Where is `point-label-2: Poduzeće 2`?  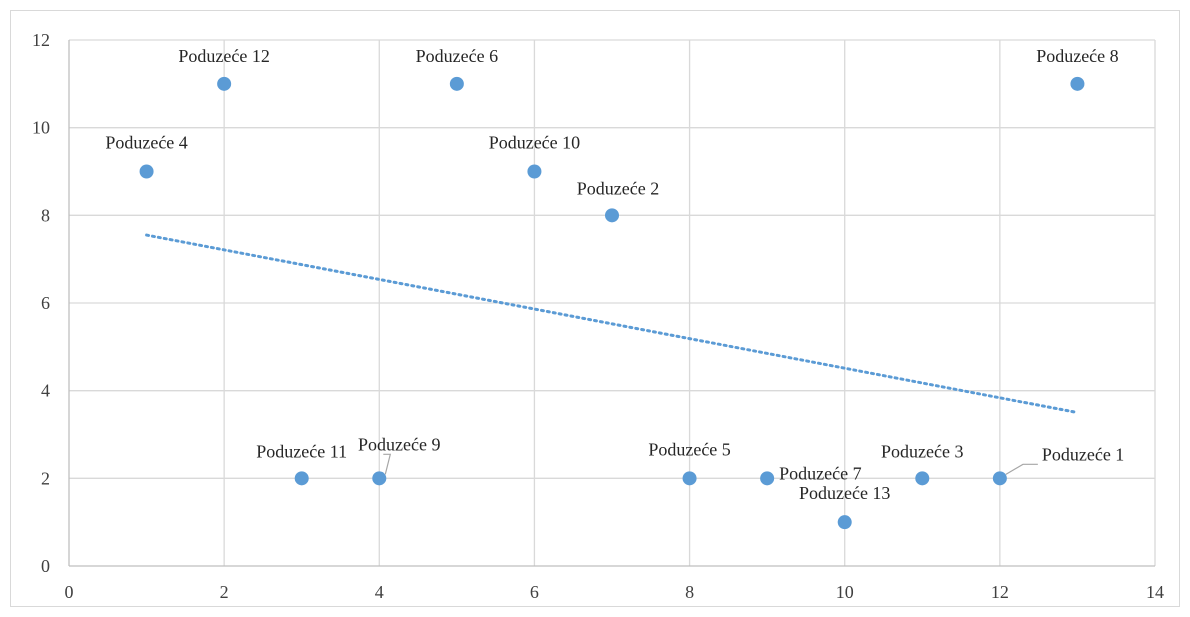
point-label-2: Poduzeće 2 is located at coordinates (618, 188).